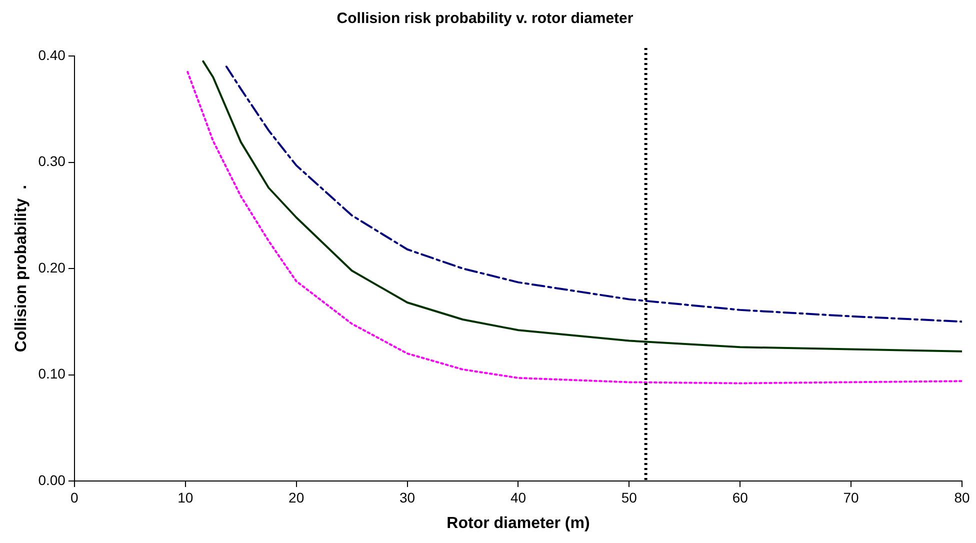 The width and height of the screenshot is (976, 543). I want to click on y-axis-title: Collision probability ., so click(21, 268).